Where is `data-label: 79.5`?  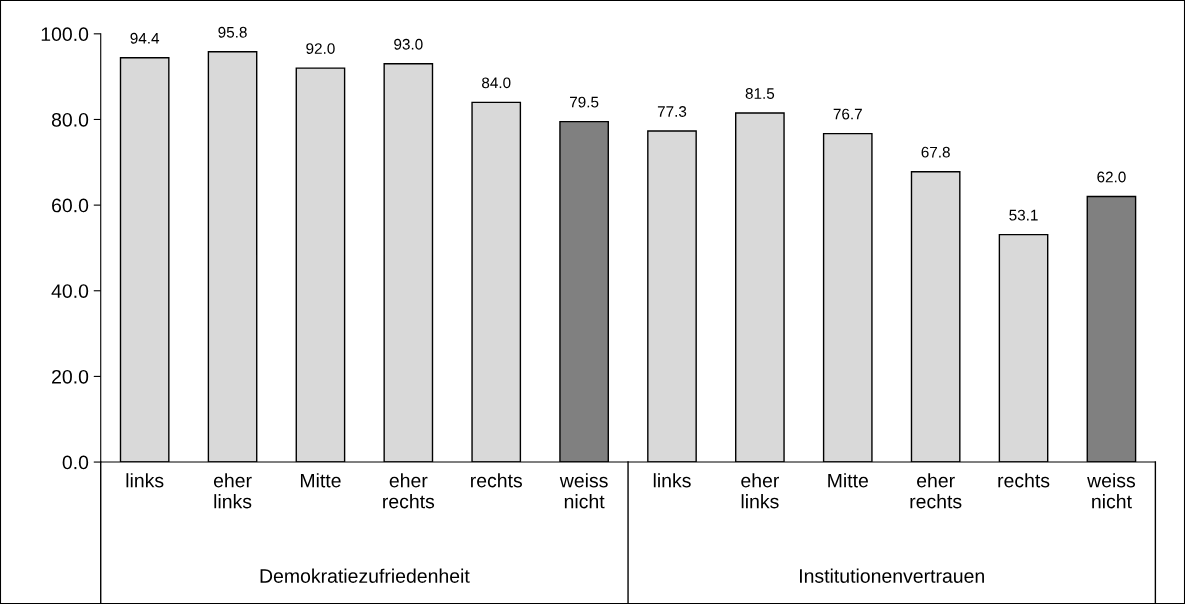 data-label: 79.5 is located at coordinates (584, 102).